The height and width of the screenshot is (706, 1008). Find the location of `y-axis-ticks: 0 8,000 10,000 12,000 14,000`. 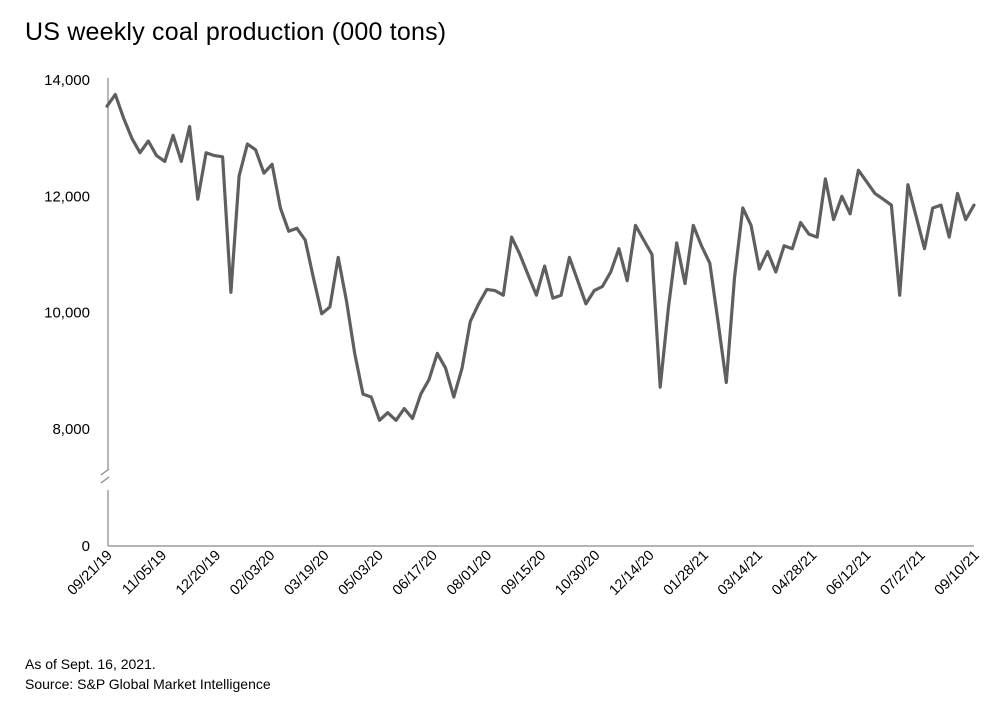

y-axis-ticks: 0 8,000 10,000 12,000 14,000 is located at coordinates (67, 313).